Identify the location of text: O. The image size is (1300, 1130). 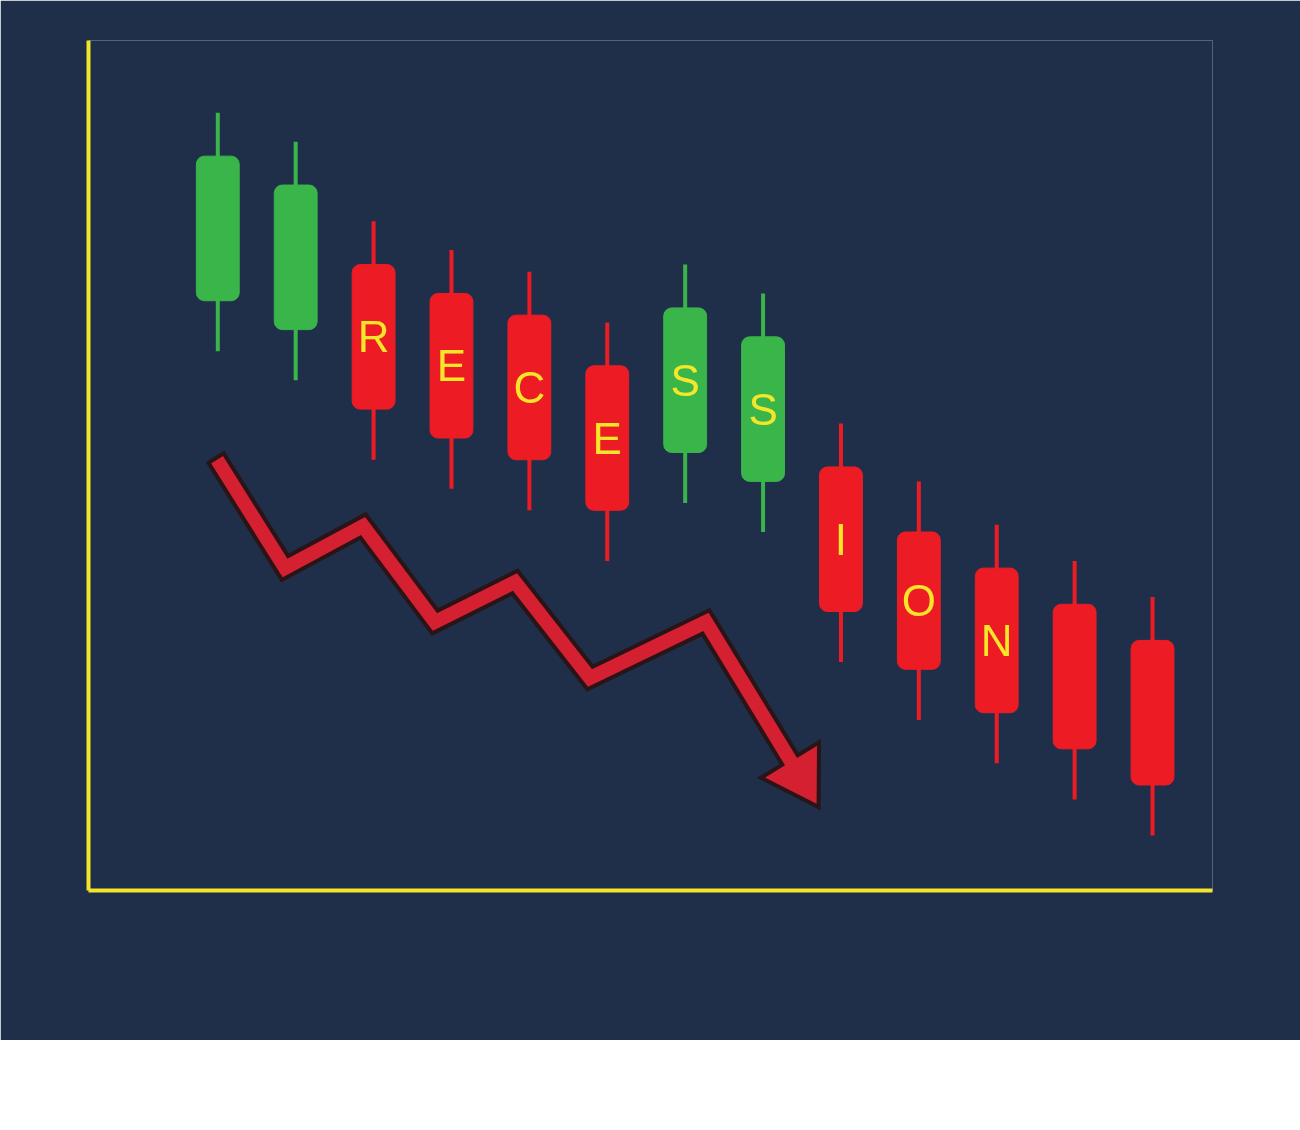
(918, 601).